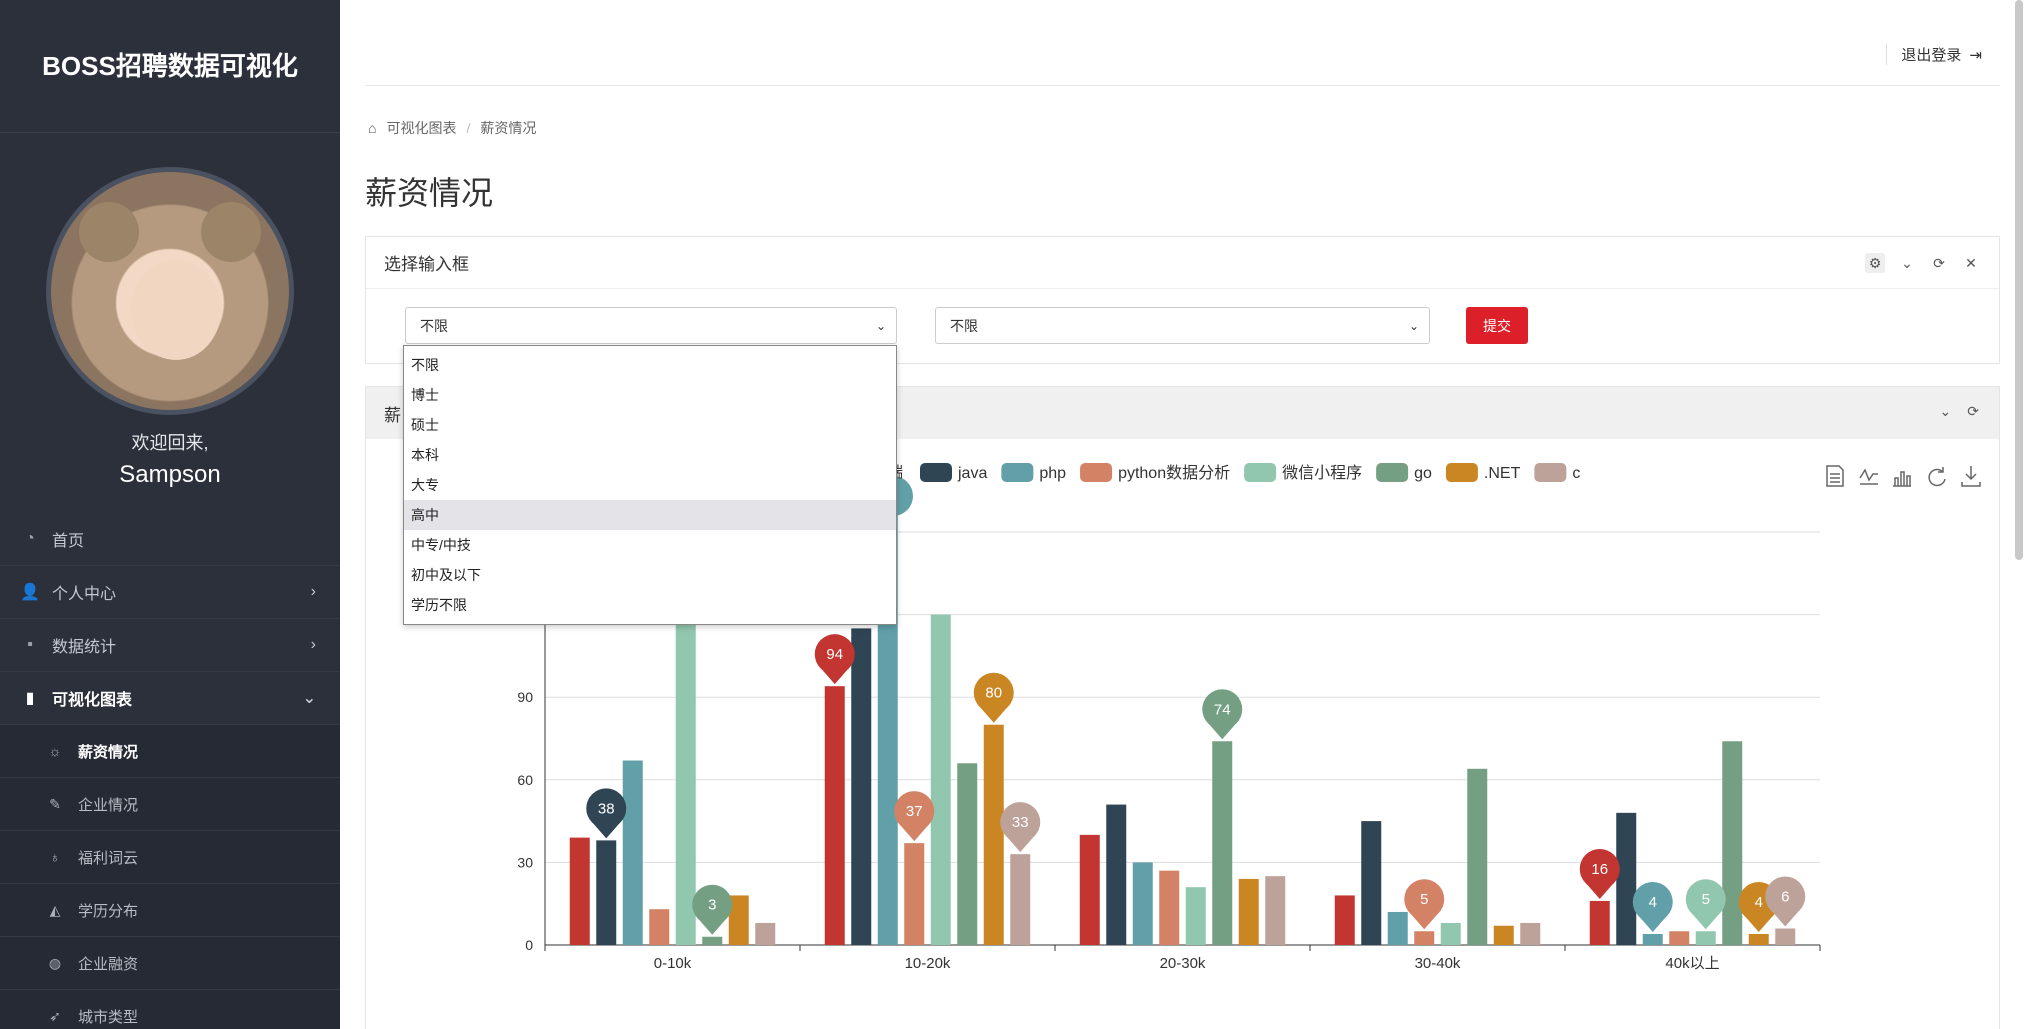 The height and width of the screenshot is (1029, 2025). I want to click on logout-label: 退出登录, so click(1931, 55).